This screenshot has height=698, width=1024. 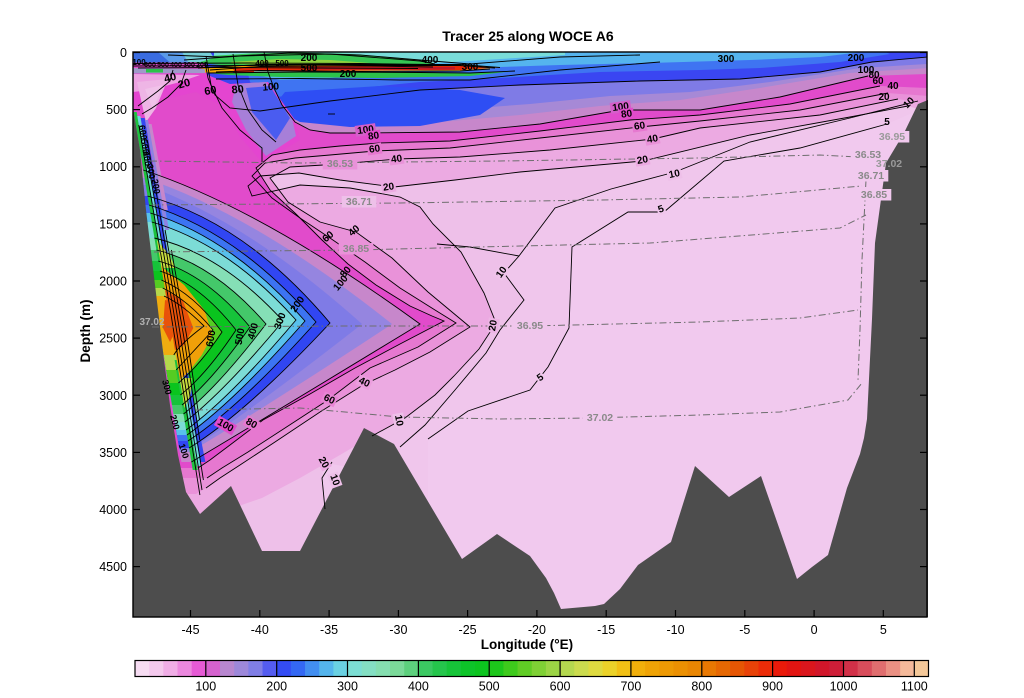 I want to click on svg-text: Tracer 25 along WOCE A6, so click(x=528, y=36).